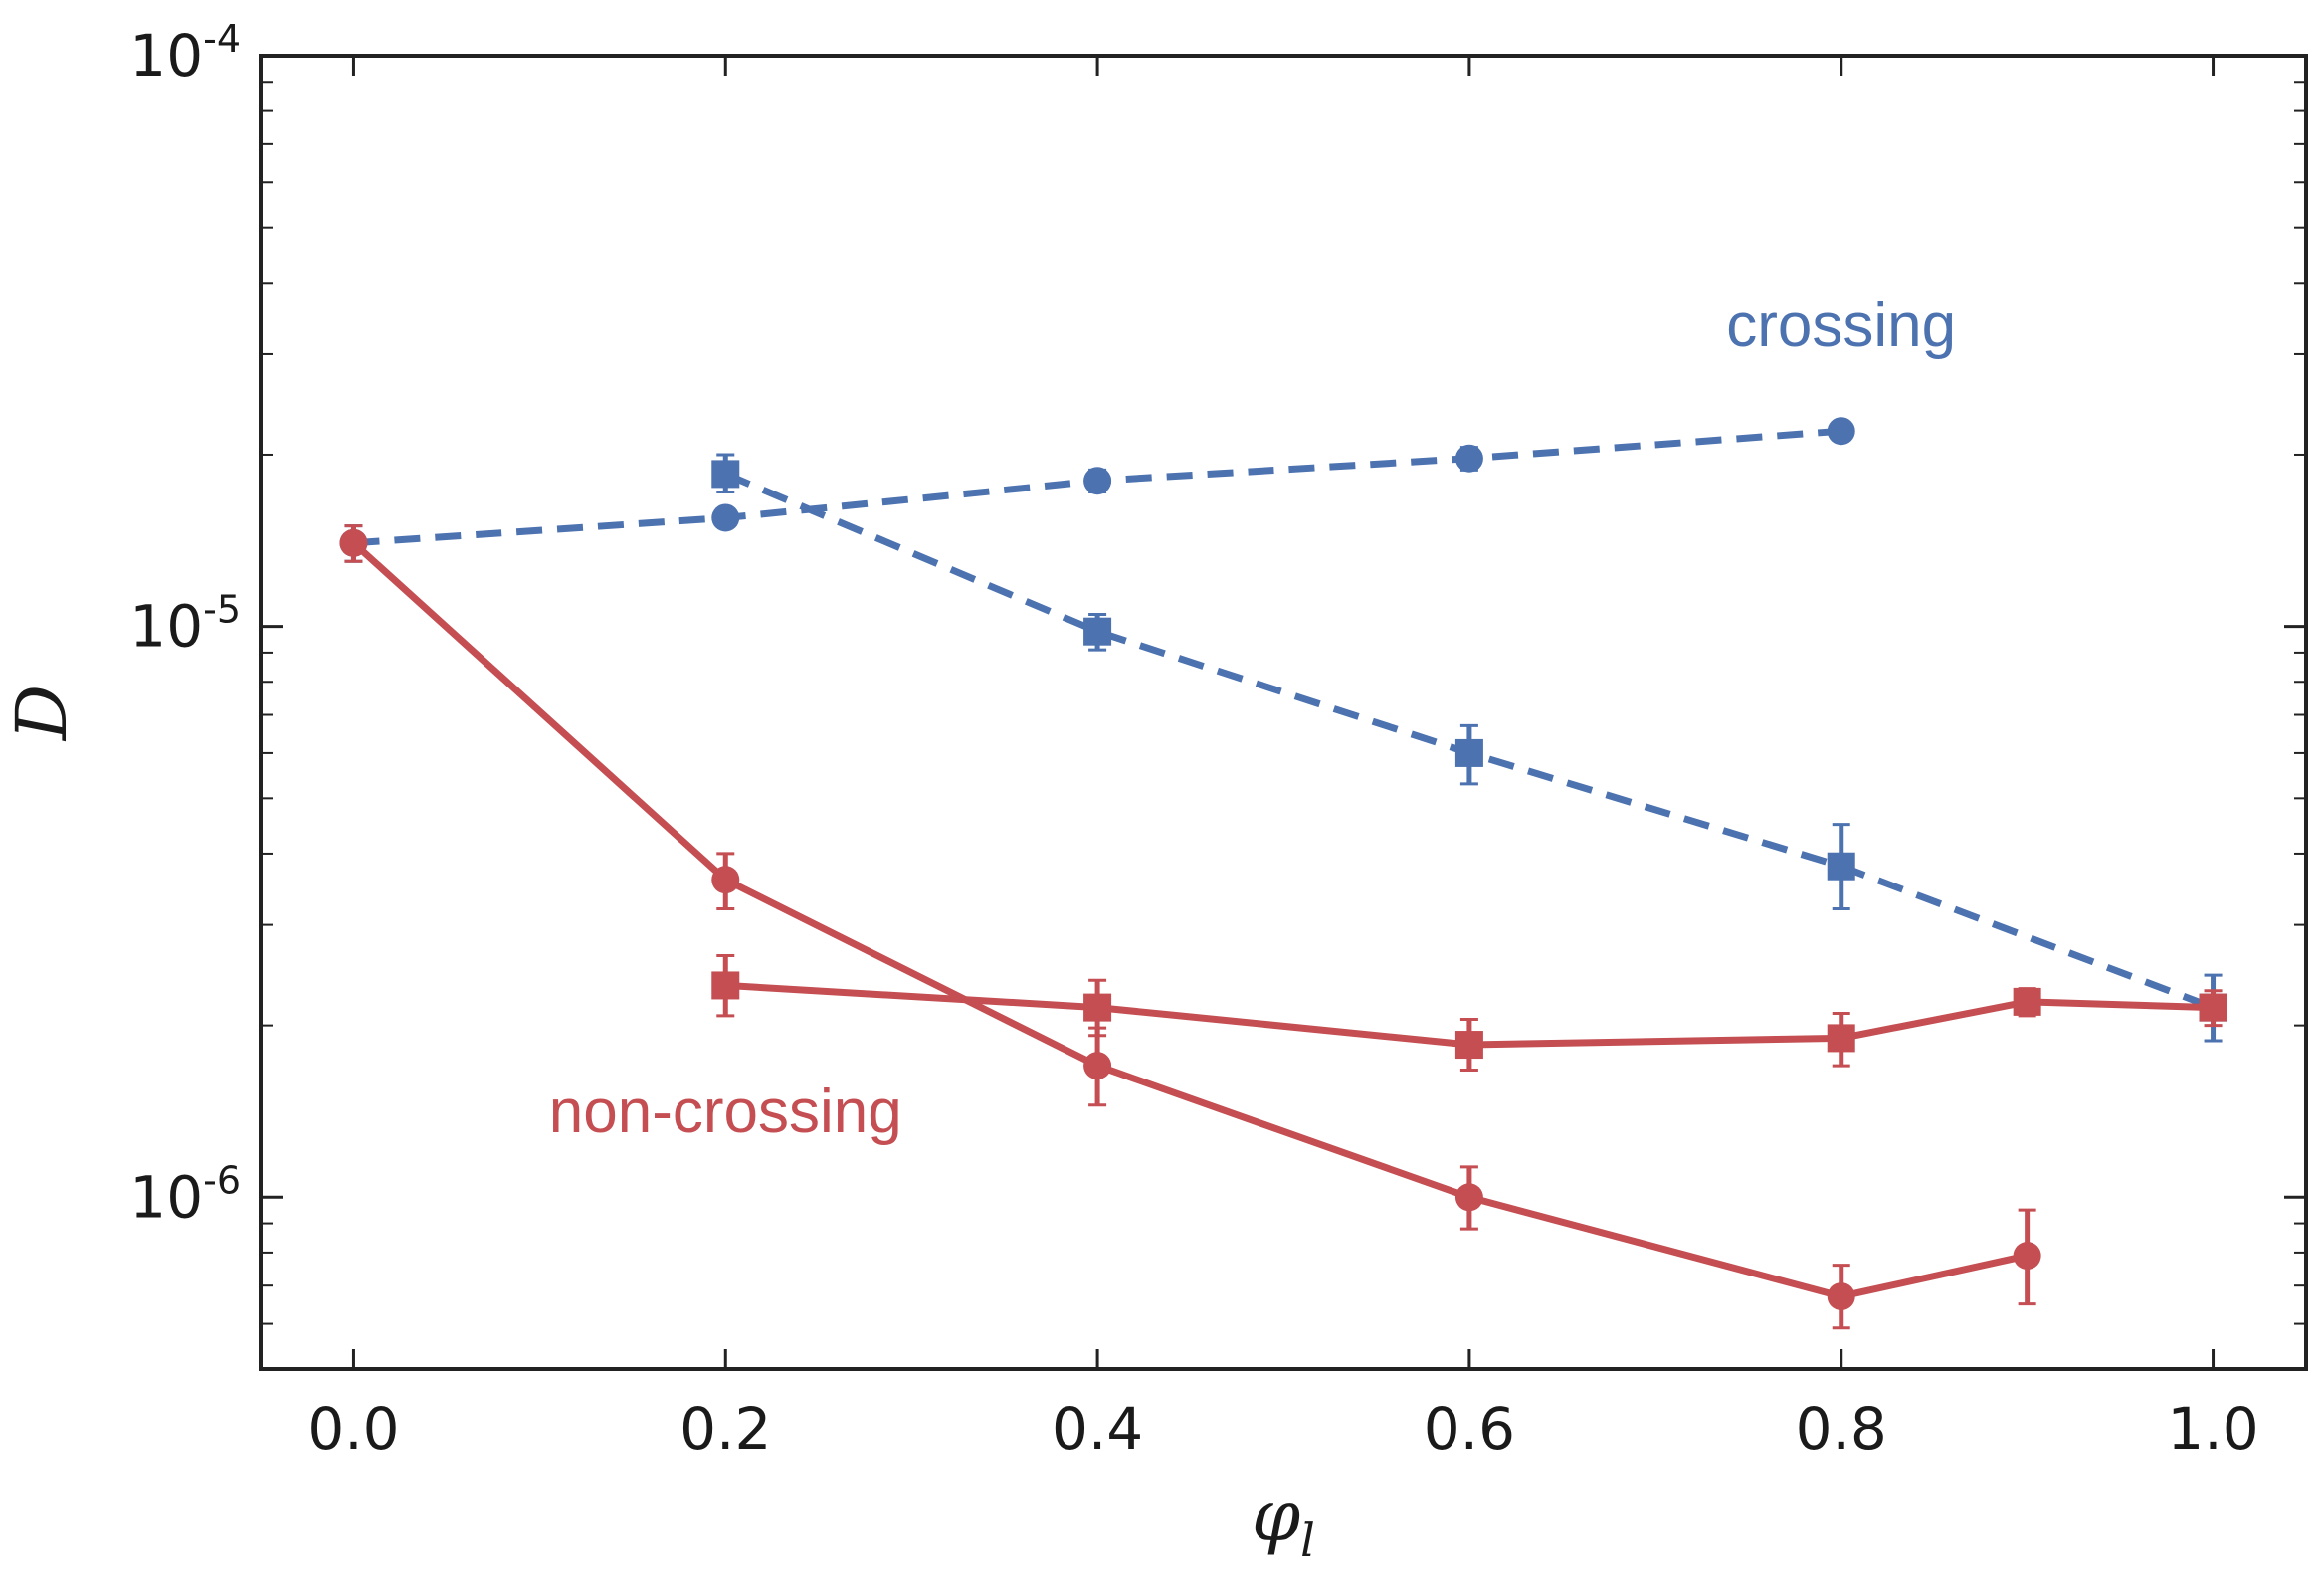 The width and height of the screenshot is (2324, 1570). I want to click on y-tick-label: 10⁻⁴, so click(185, 53).